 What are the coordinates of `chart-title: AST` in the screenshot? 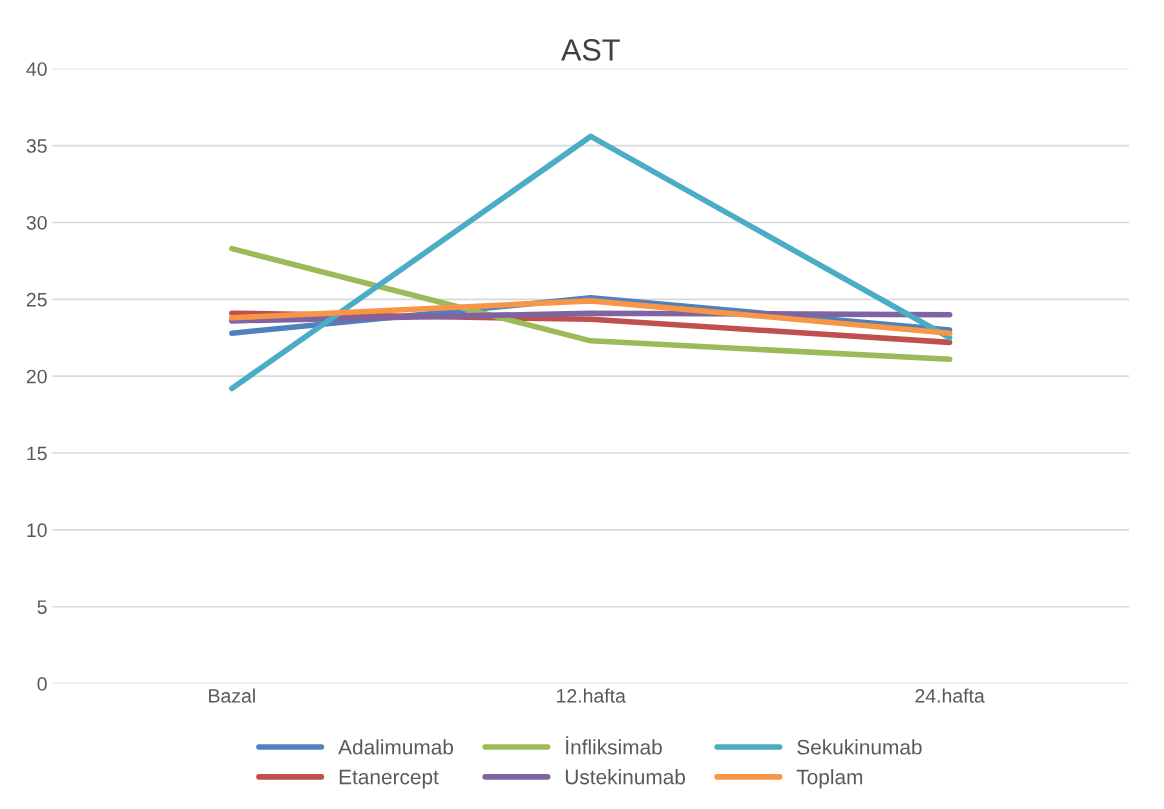 It's located at (590, 50).